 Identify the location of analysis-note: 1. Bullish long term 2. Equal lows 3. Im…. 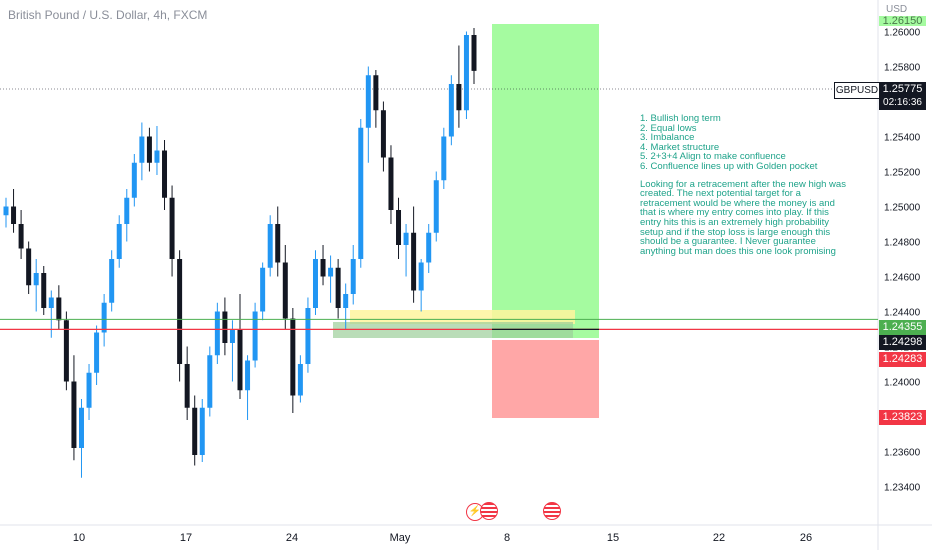
(746, 185).